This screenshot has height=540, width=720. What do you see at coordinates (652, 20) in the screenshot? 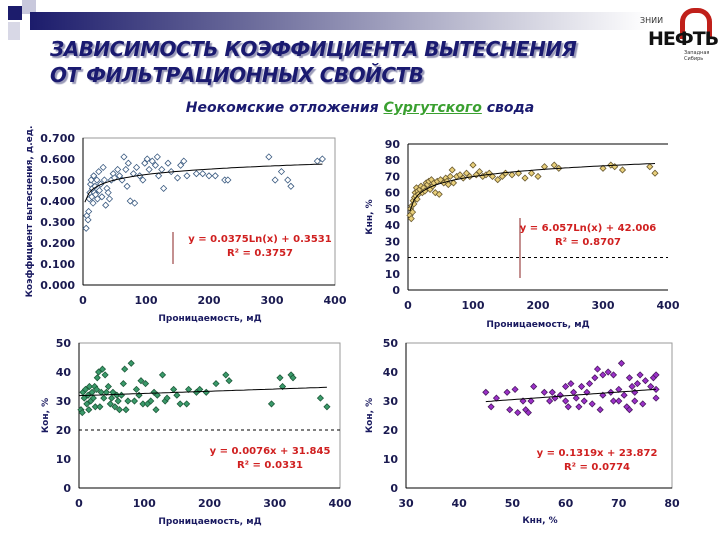
I see `logo-top: ЗНИИ` at bounding box center [652, 20].